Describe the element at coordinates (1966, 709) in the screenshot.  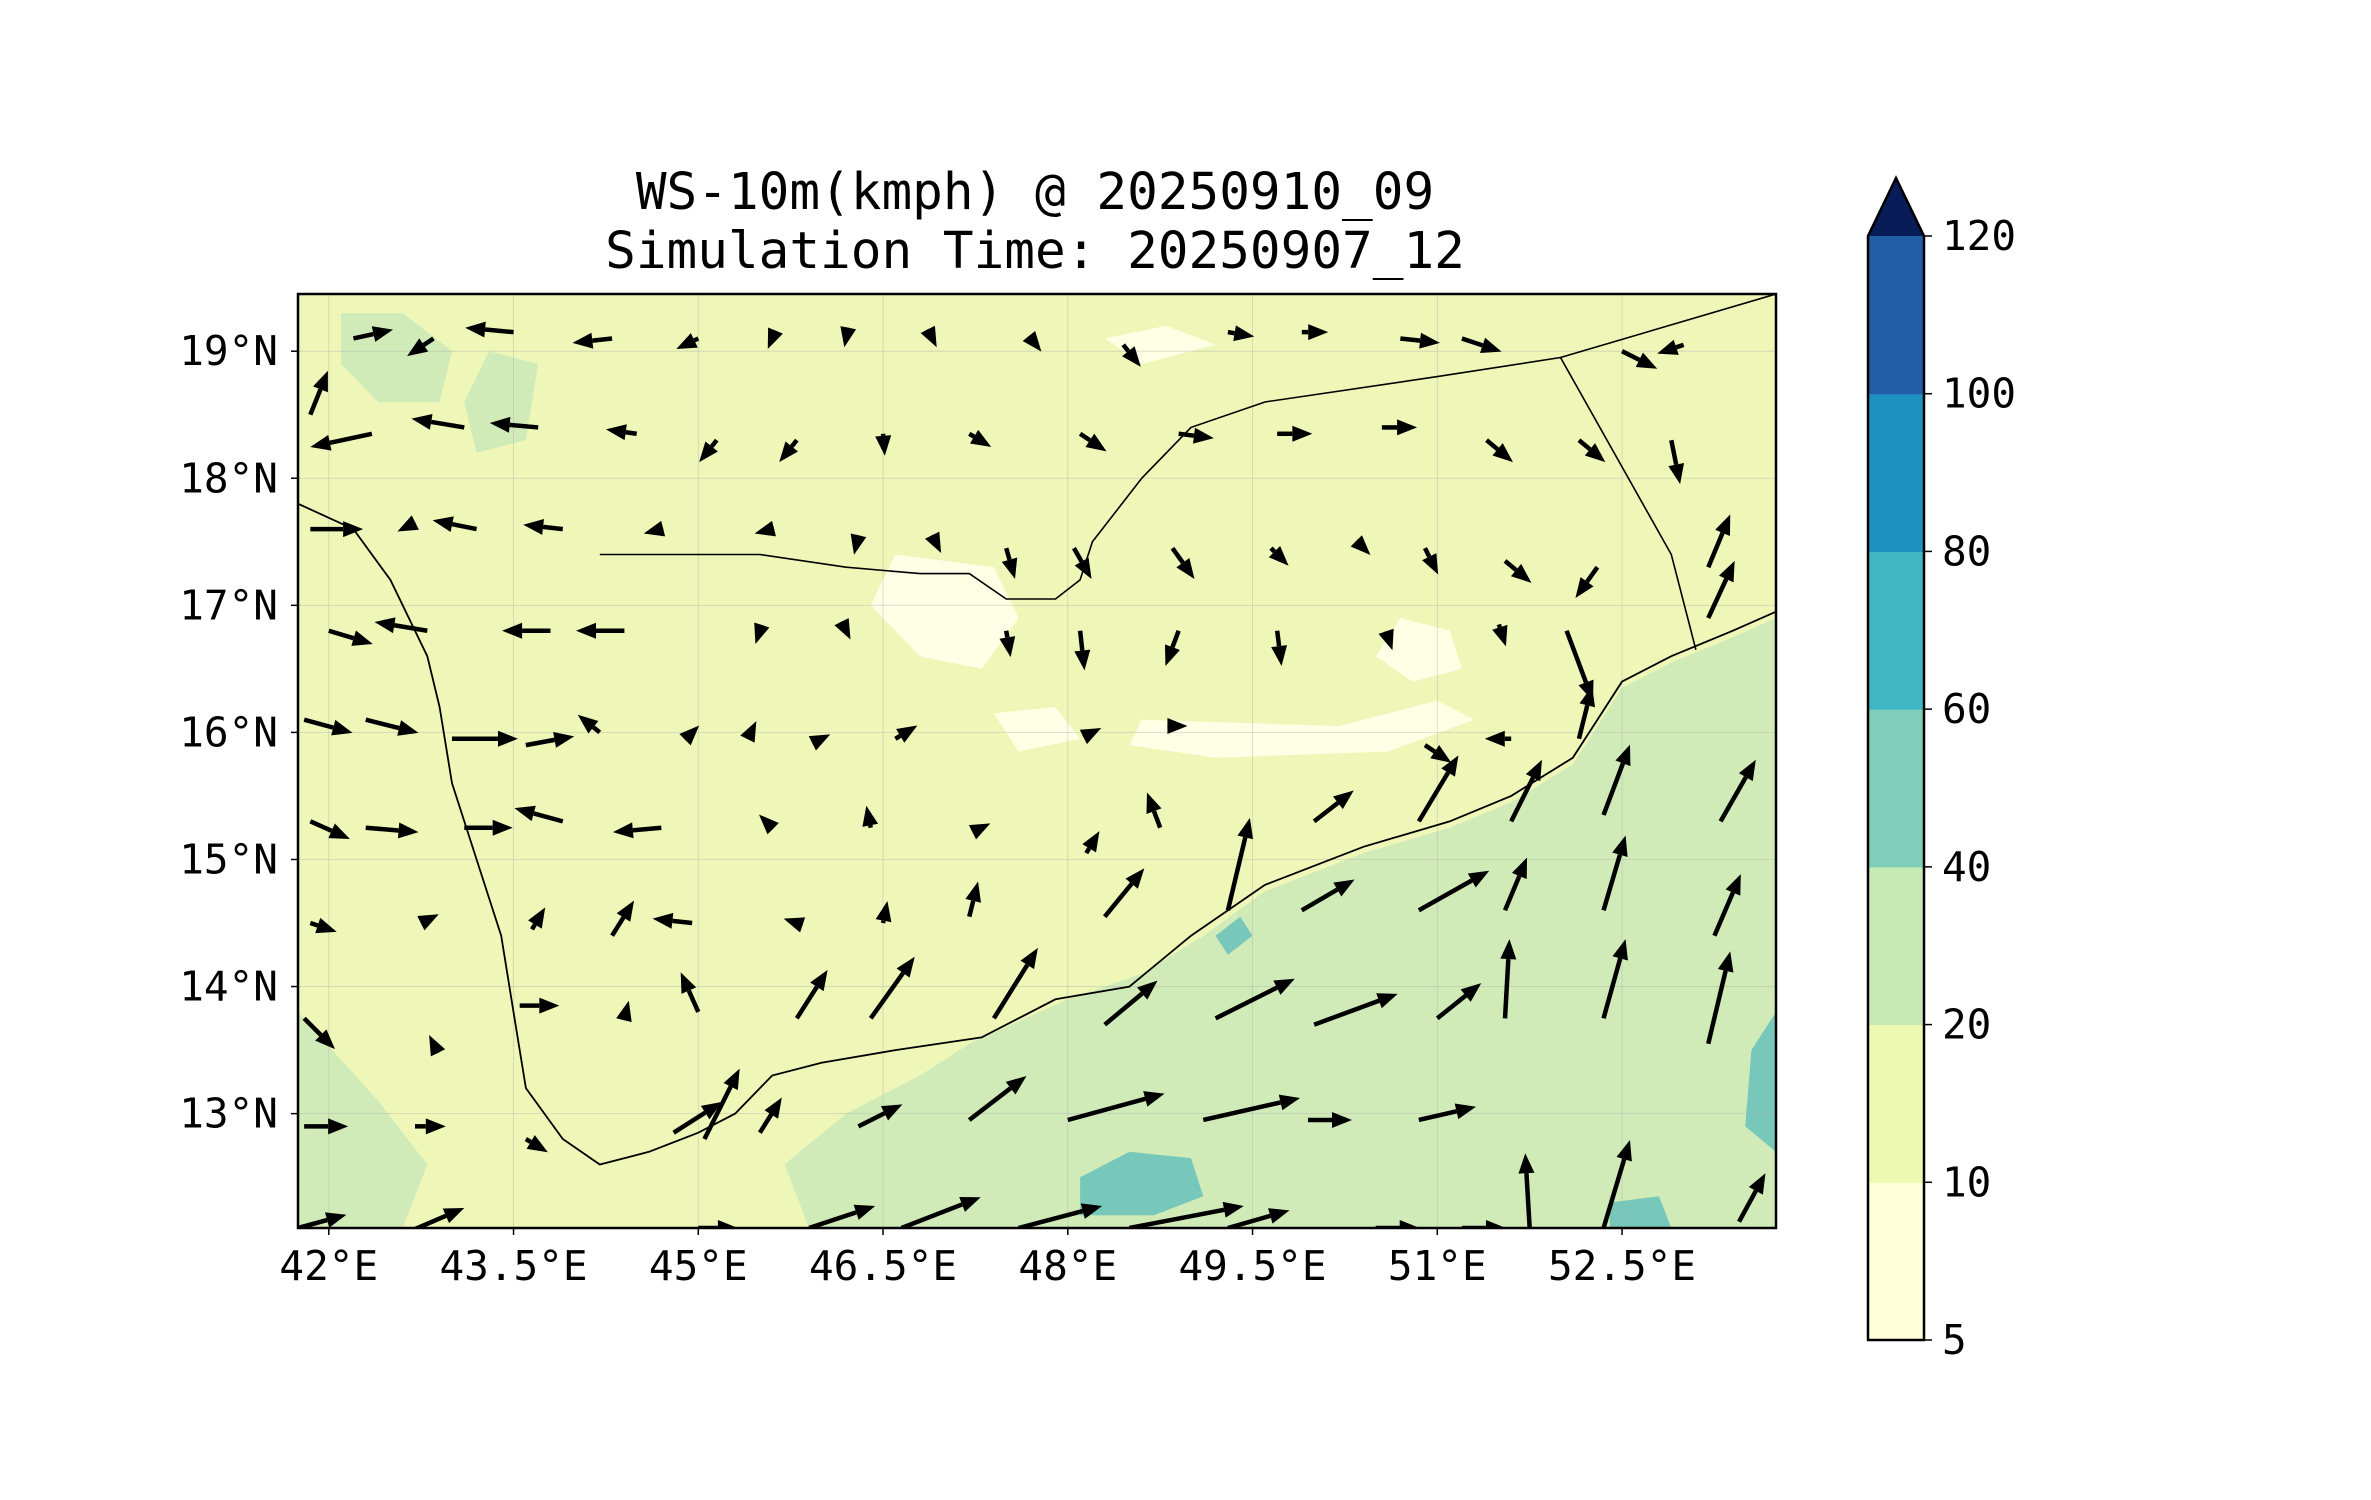
I see `colorbar-tick-label: 60` at that location.